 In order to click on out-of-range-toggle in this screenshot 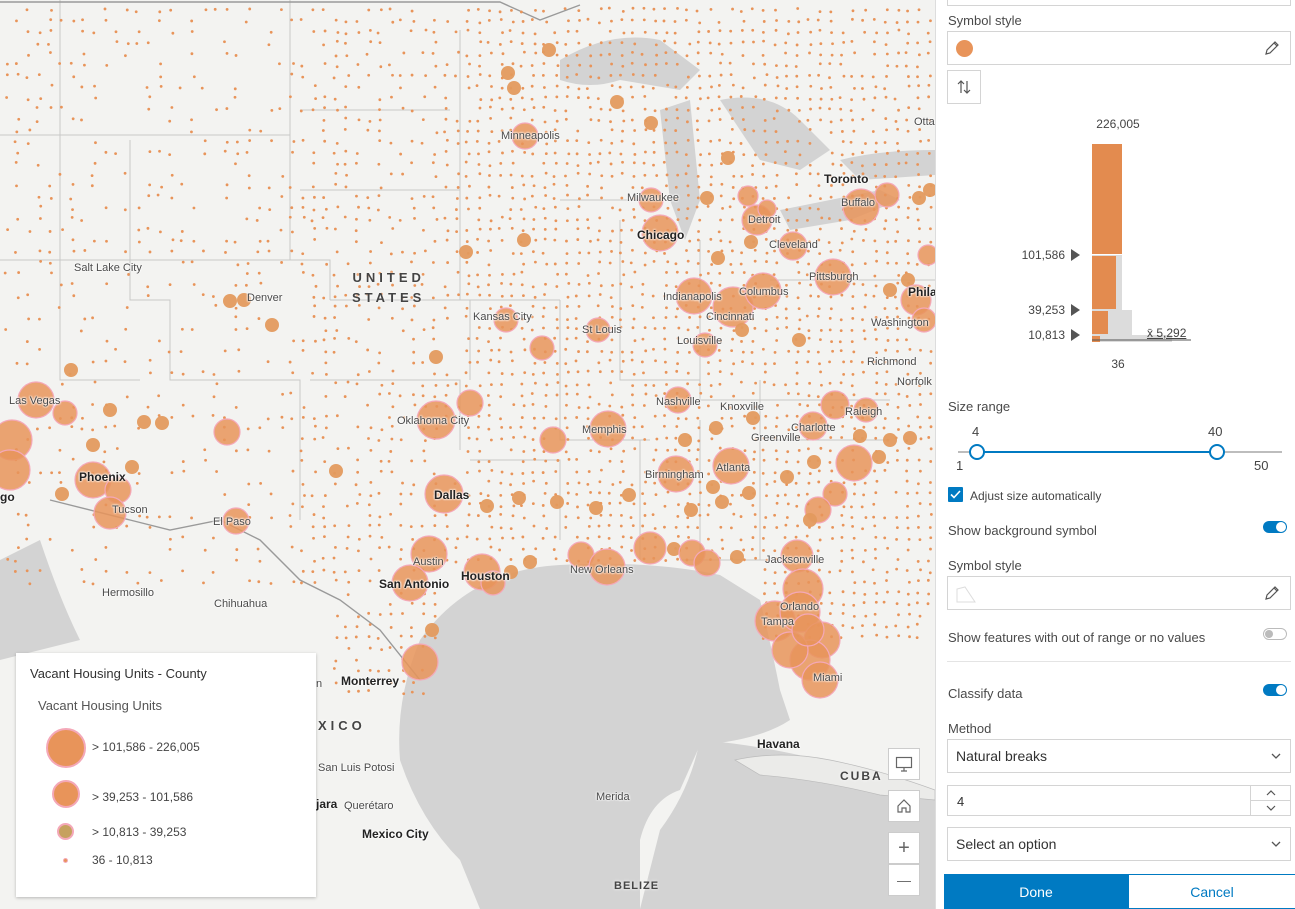, I will do `click(1275, 634)`.